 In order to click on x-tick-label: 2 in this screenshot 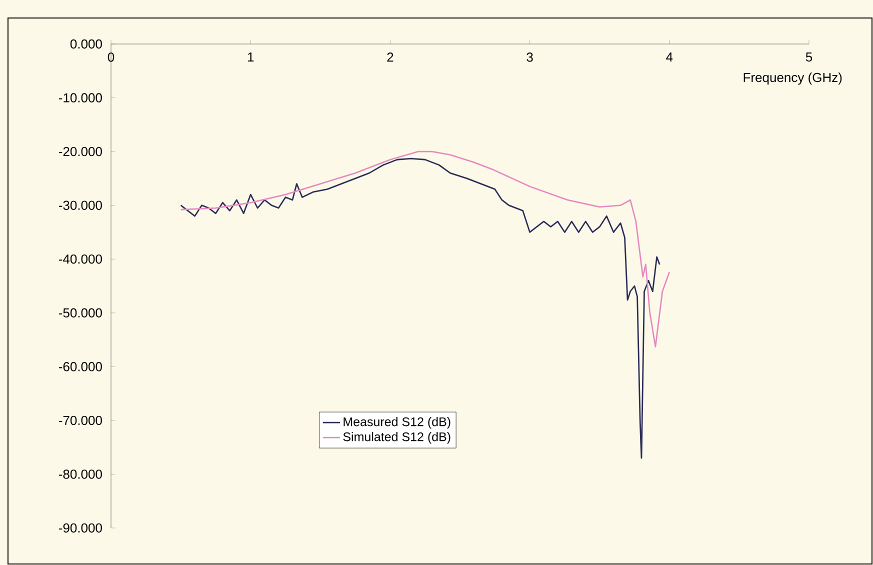, I will do `click(390, 57)`.